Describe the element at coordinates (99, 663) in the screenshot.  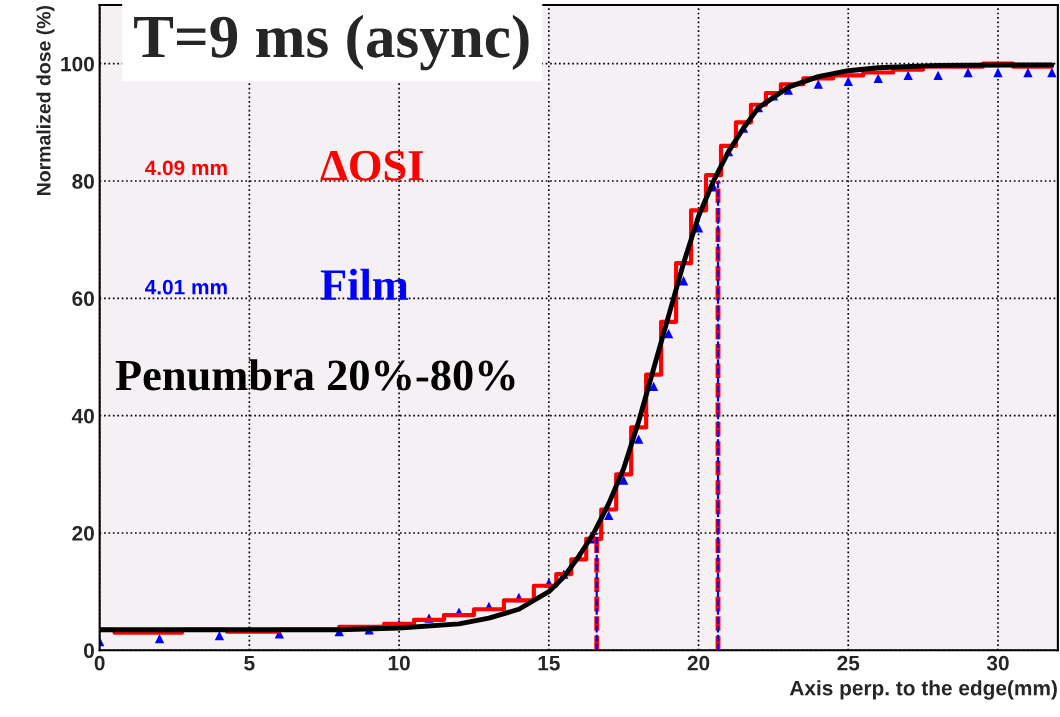
I see `x-tick-label: 0` at that location.